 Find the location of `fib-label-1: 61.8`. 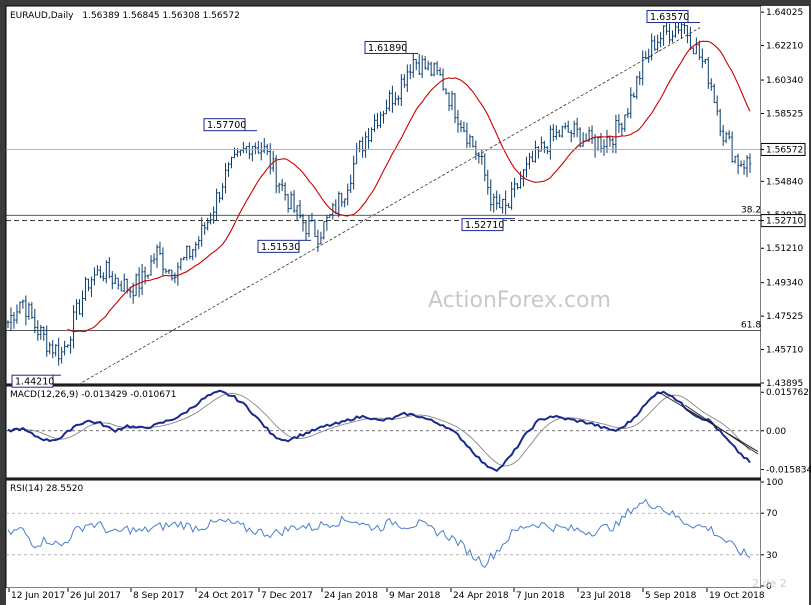

fib-label-1: 61.8 is located at coordinates (751, 325).